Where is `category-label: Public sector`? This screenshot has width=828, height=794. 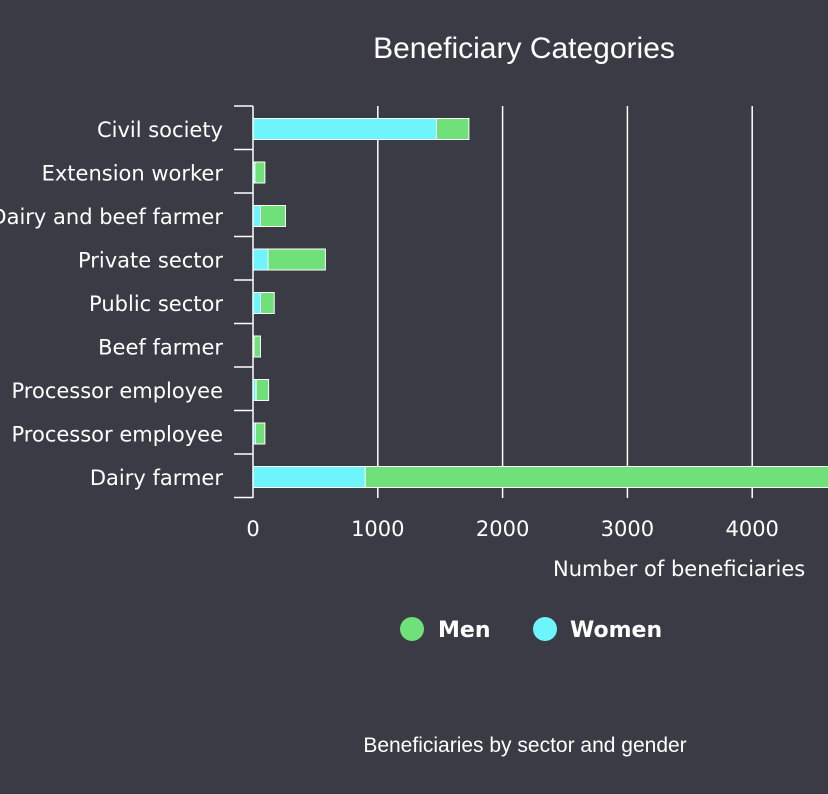
category-label: Public sector is located at coordinates (156, 304).